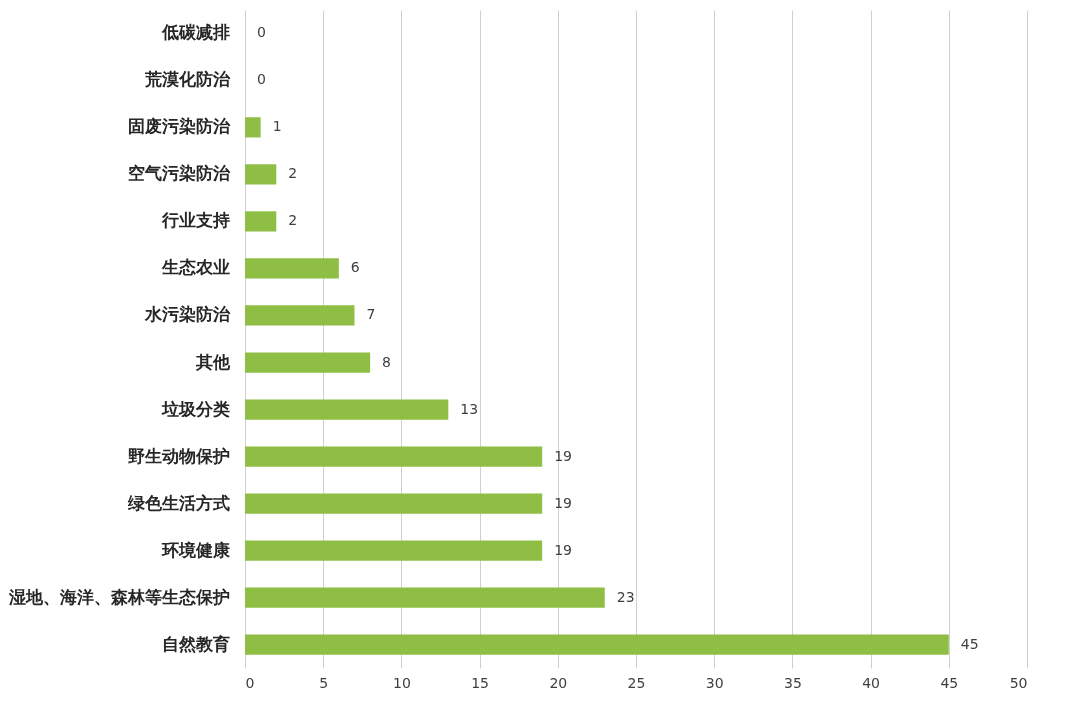 This screenshot has height=708, width=1068. What do you see at coordinates (469, 408) in the screenshot?
I see `data-label: 13` at bounding box center [469, 408].